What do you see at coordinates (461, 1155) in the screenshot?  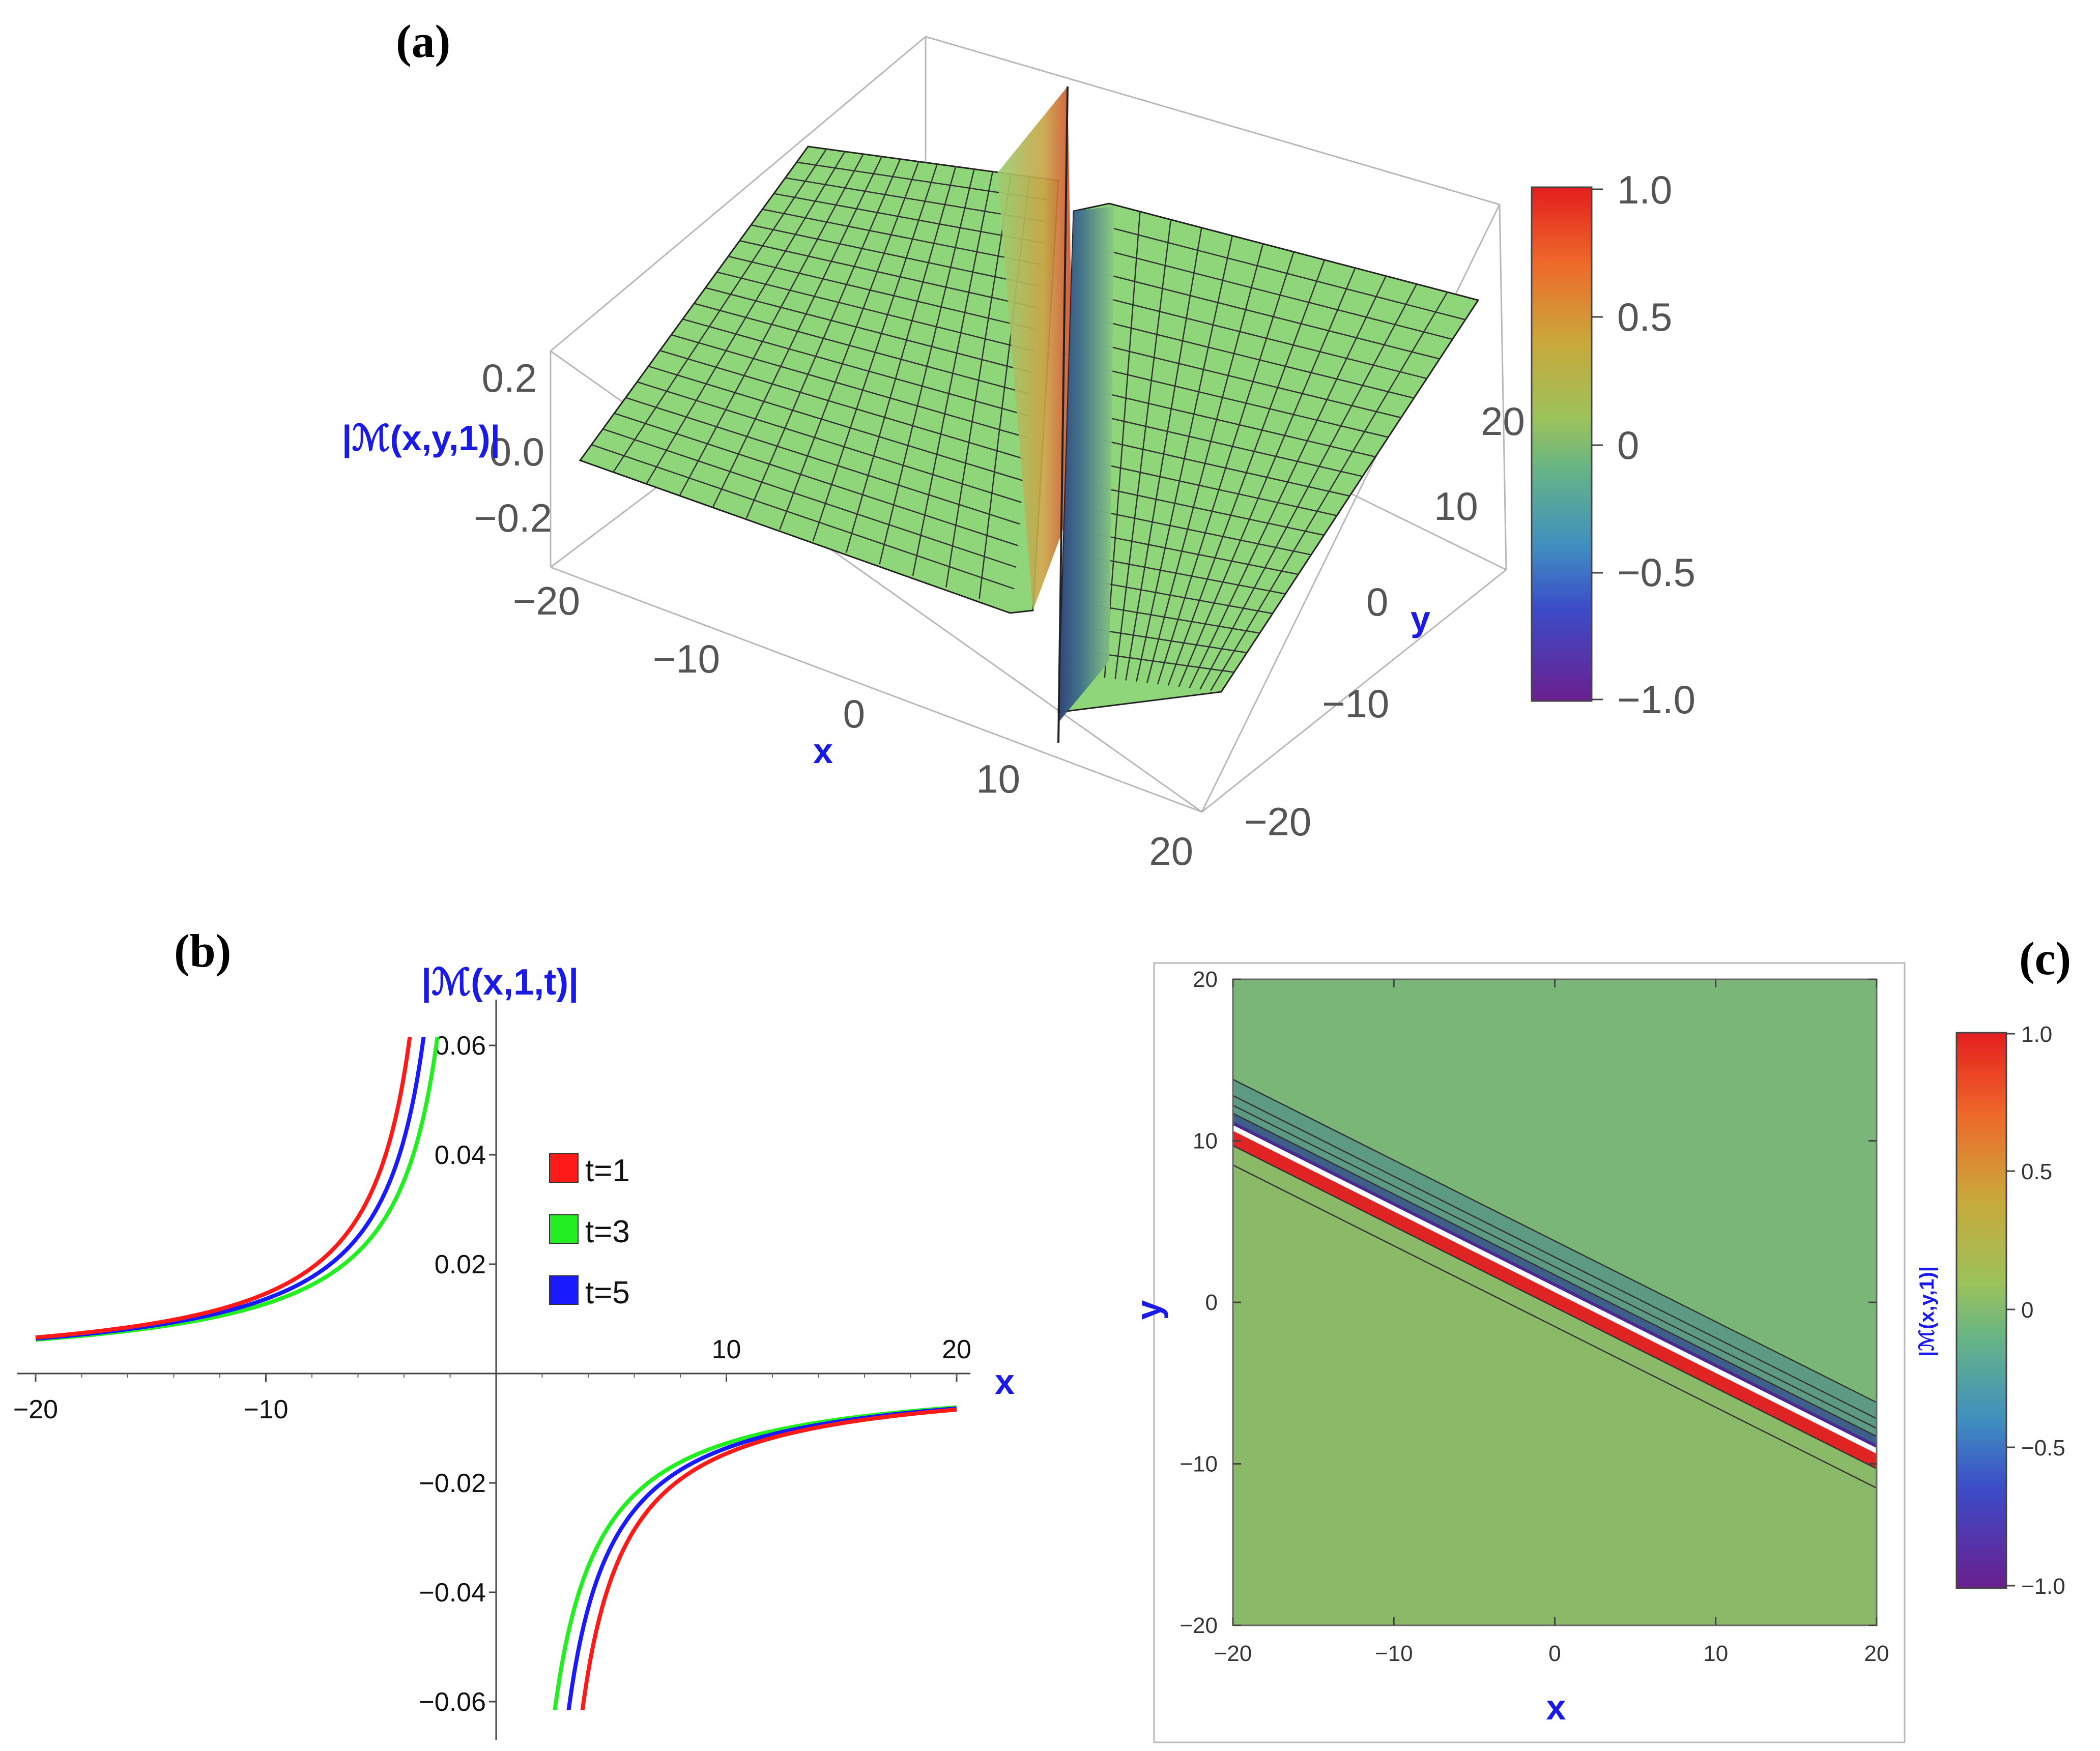 I see `panel-b-y-tick: 0.04` at bounding box center [461, 1155].